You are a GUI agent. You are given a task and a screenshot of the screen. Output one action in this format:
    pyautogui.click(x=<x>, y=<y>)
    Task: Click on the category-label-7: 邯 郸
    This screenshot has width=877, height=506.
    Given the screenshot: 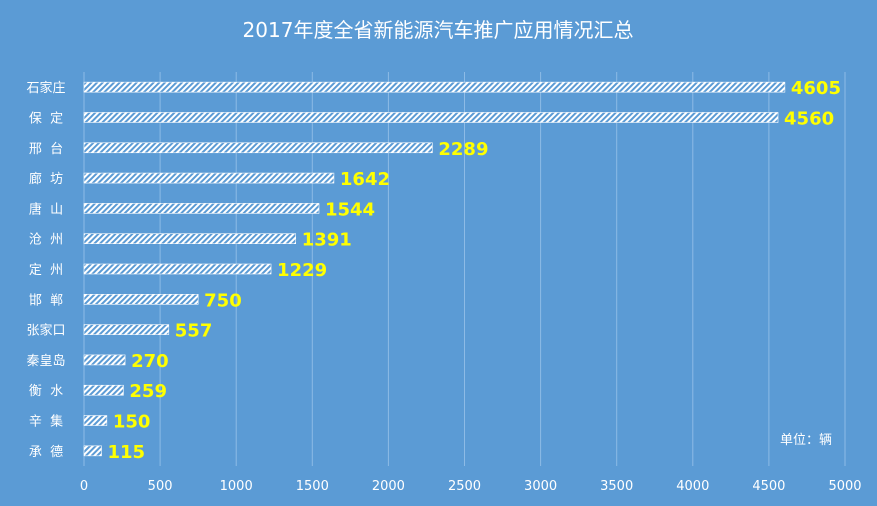 What is the action you would take?
    pyautogui.click(x=46, y=300)
    